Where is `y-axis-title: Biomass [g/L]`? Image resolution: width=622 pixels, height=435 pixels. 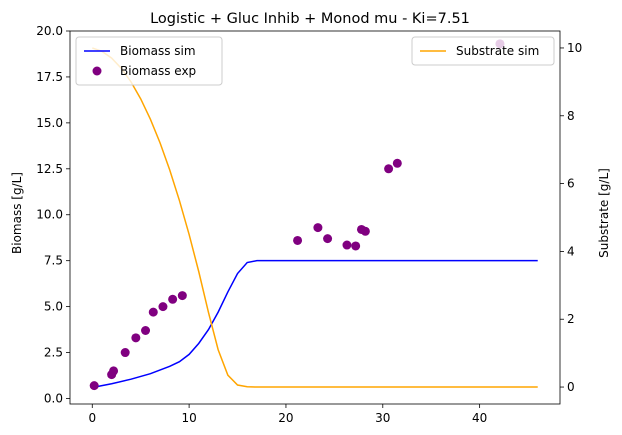
y-axis-title: Biomass [g/L] is located at coordinates (17, 213).